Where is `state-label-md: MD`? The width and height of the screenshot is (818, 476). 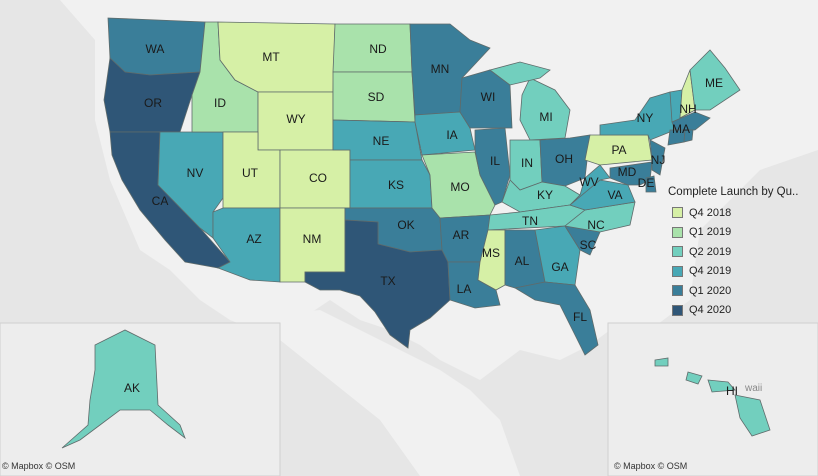 state-label-md: MD is located at coordinates (627, 172).